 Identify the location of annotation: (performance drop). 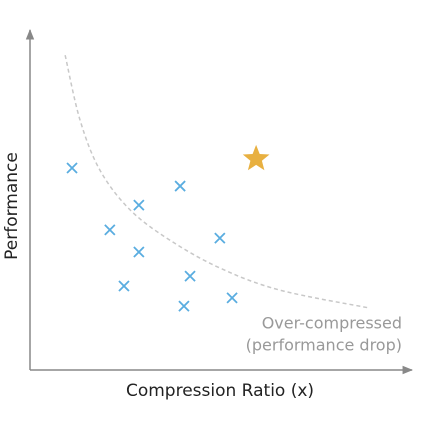
(324, 345).